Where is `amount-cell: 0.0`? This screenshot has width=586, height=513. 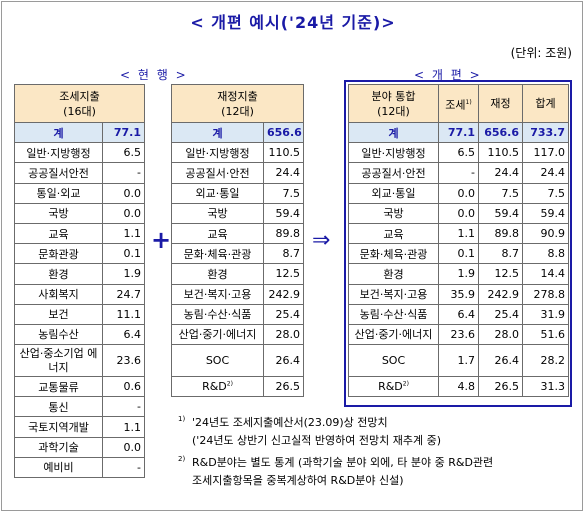 amount-cell: 0.0 is located at coordinates (123, 193).